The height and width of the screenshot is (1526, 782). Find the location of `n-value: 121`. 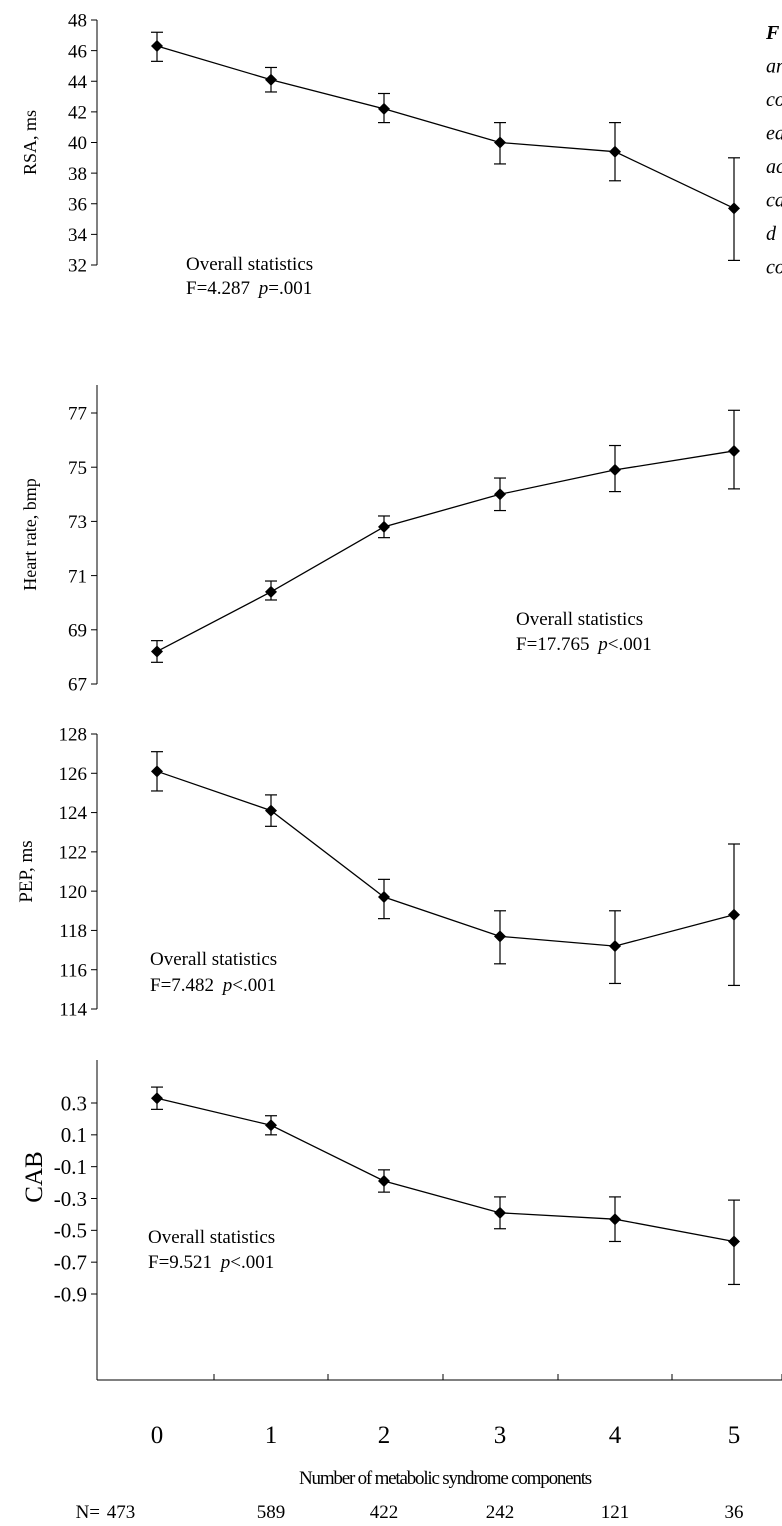

n-value: 121 is located at coordinates (615, 1512).